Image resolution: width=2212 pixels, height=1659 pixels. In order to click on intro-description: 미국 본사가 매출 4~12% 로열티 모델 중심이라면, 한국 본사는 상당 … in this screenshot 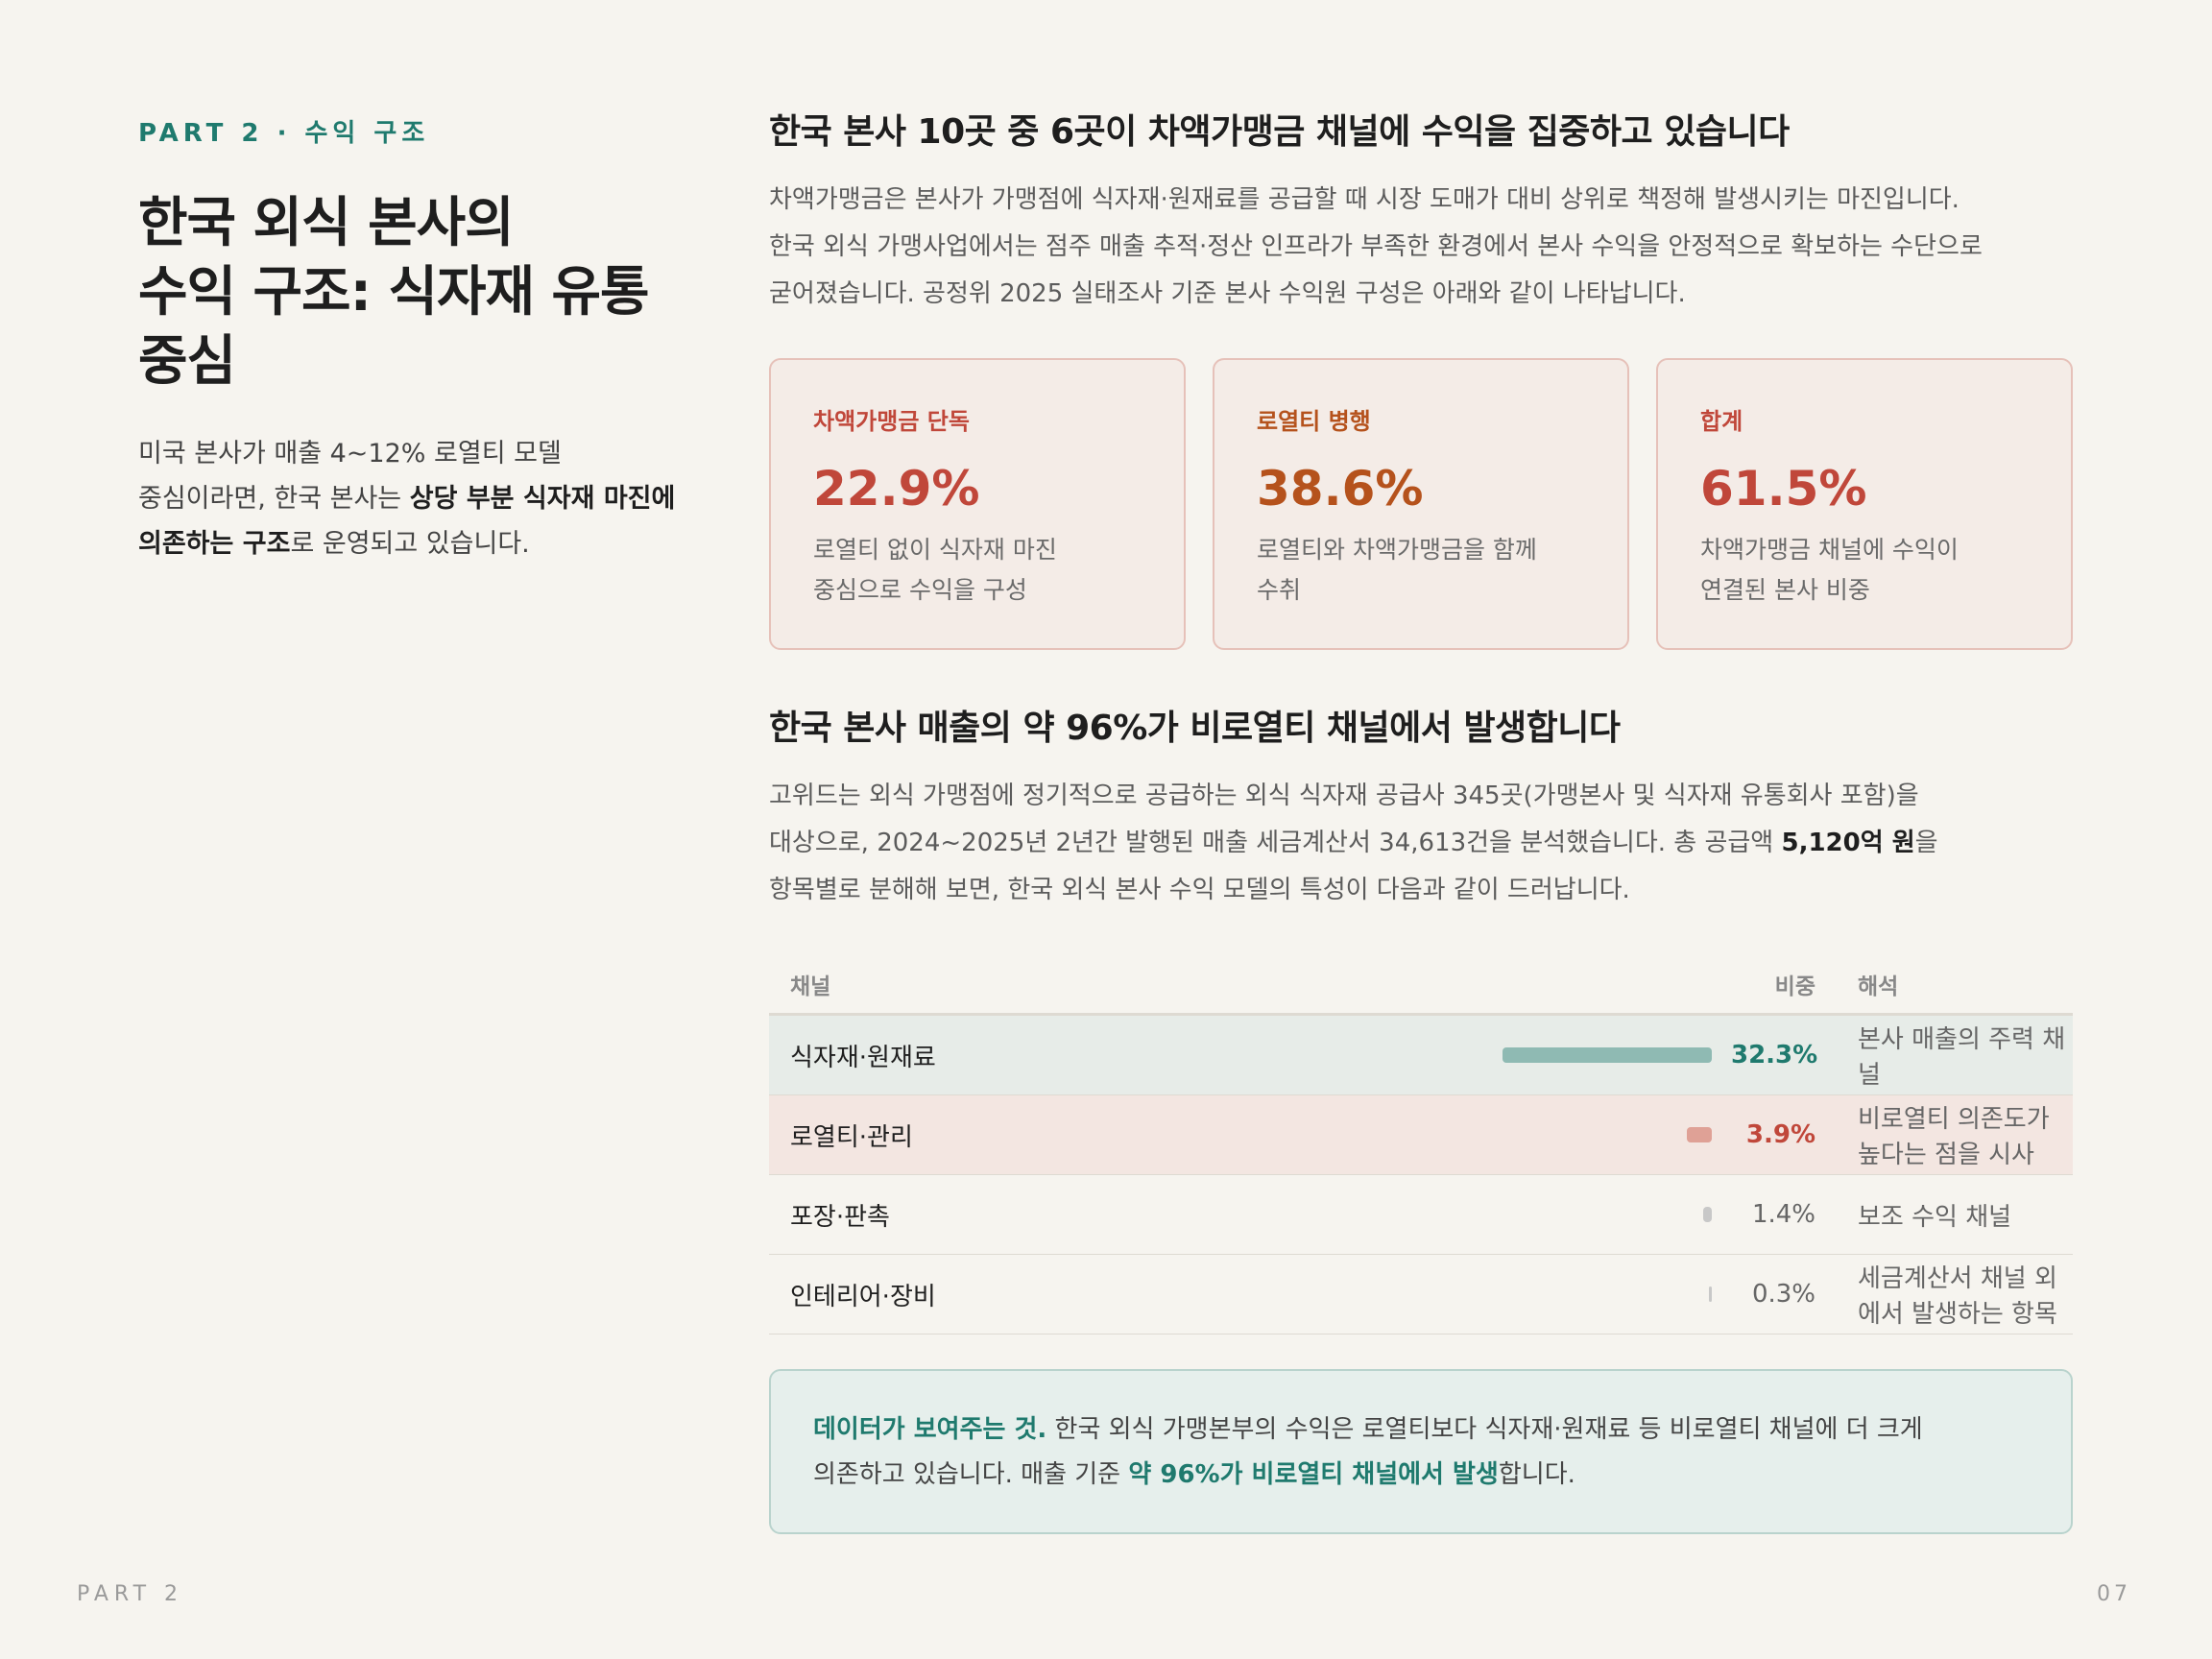, I will do `click(426, 498)`.